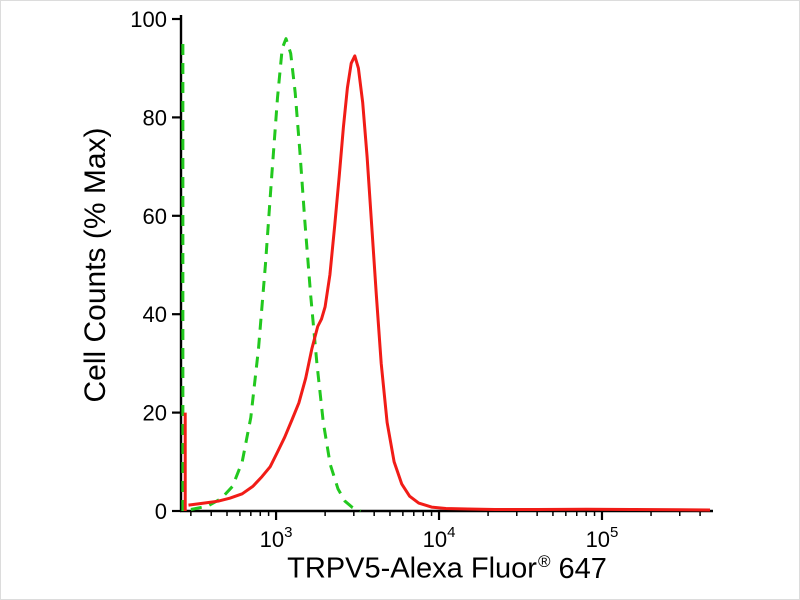 Image resolution: width=800 pixels, height=600 pixels. What do you see at coordinates (155, 314) in the screenshot?
I see `y-tick-label: 40` at bounding box center [155, 314].